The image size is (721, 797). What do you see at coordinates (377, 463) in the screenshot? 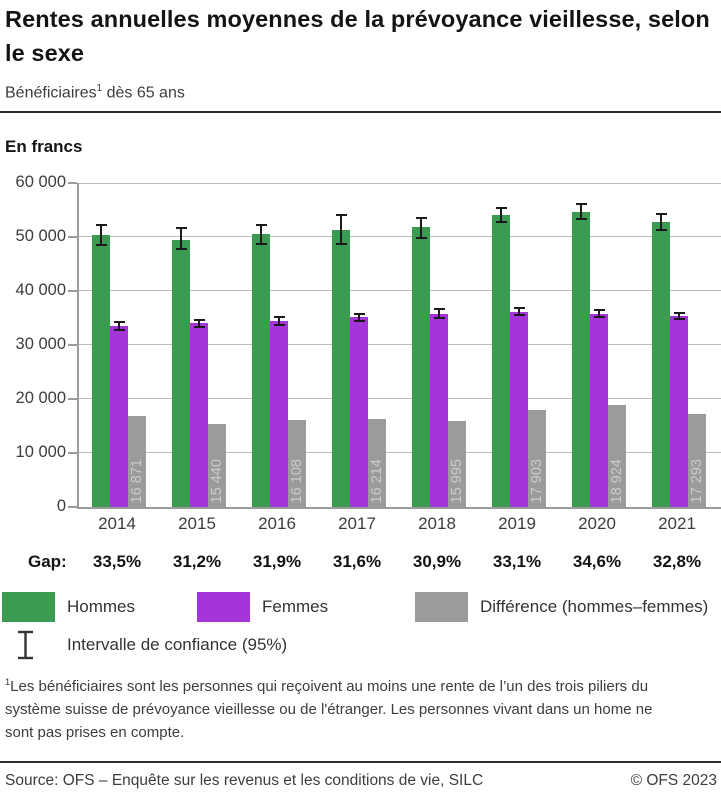
I see `bar-différence-2017: 16 214` at bounding box center [377, 463].